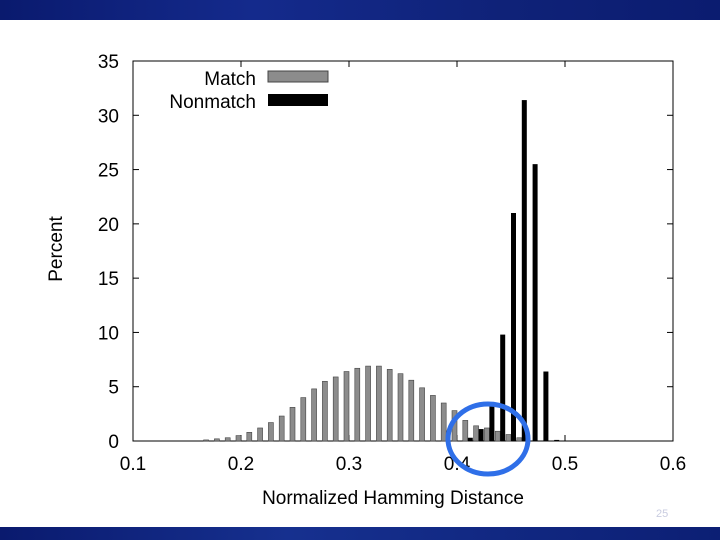 The image size is (720, 540). Describe the element at coordinates (108, 62) in the screenshot. I see `y-tick-label: 35` at that location.